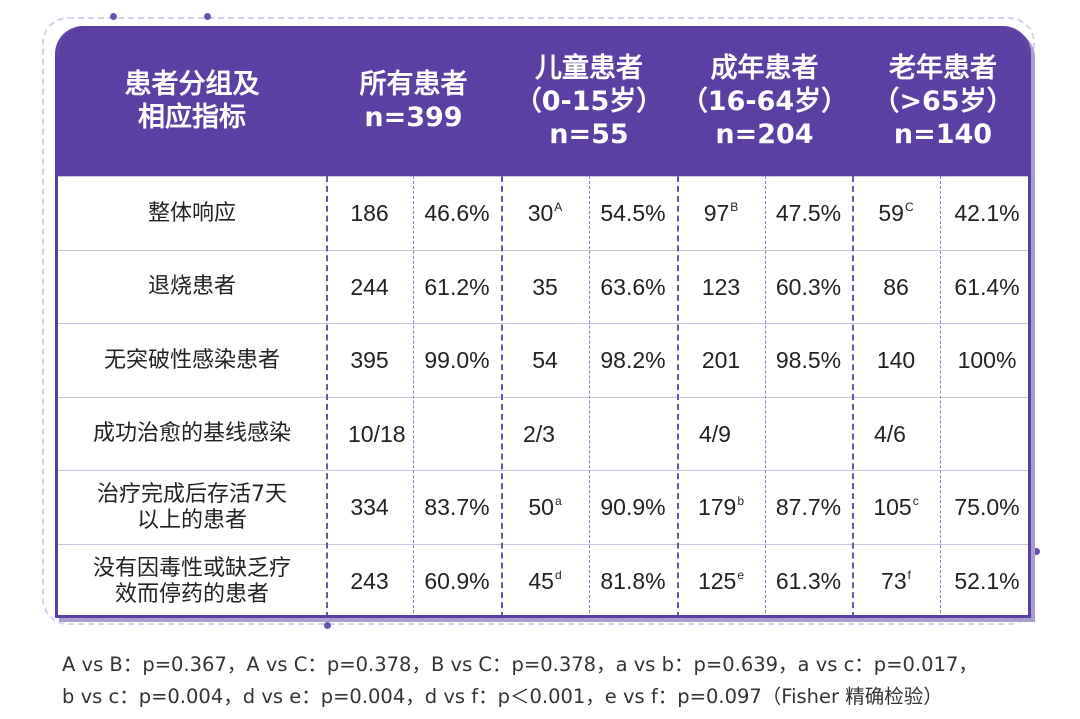 The width and height of the screenshot is (1080, 719). I want to click on cell-value: 54, so click(545, 360).